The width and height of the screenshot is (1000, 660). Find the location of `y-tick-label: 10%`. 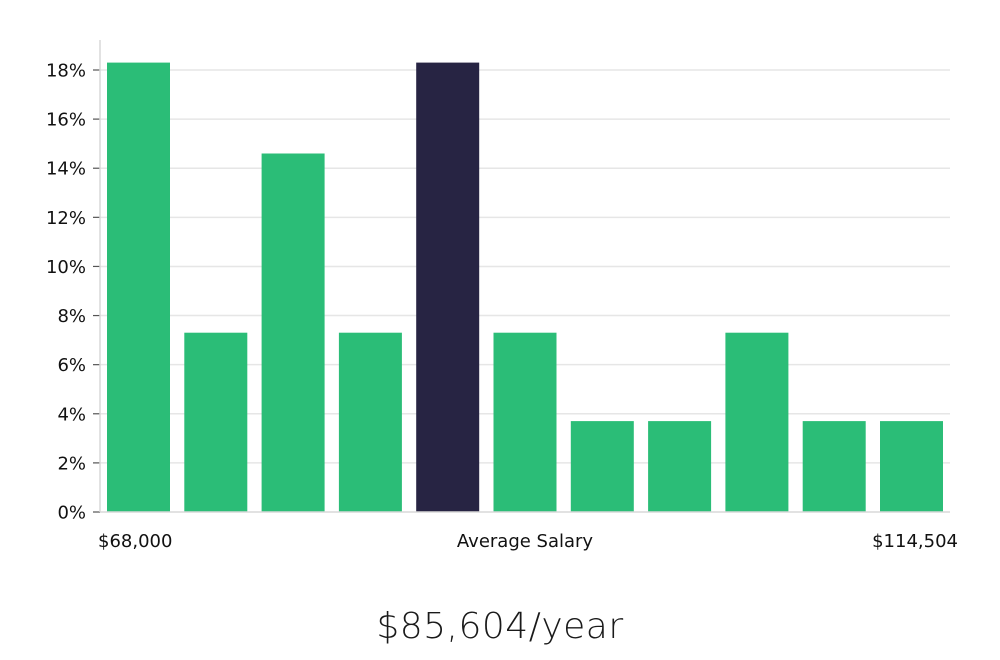

y-tick-label: 10% is located at coordinates (66, 267).